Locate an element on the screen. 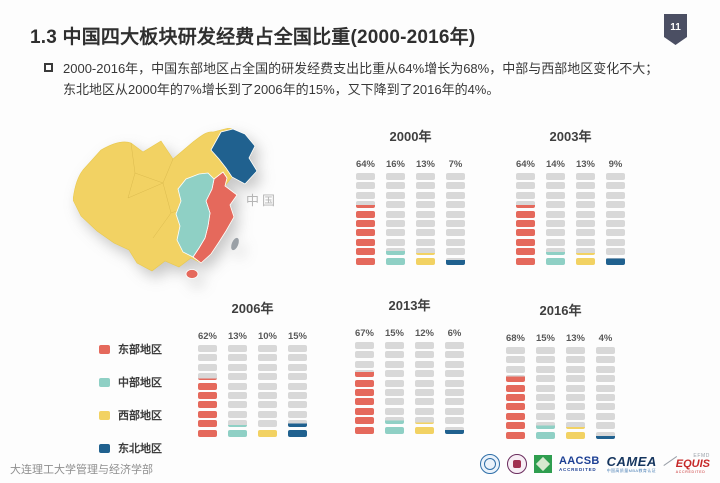  waffle-column-西部地区: 12% is located at coordinates (424, 382).